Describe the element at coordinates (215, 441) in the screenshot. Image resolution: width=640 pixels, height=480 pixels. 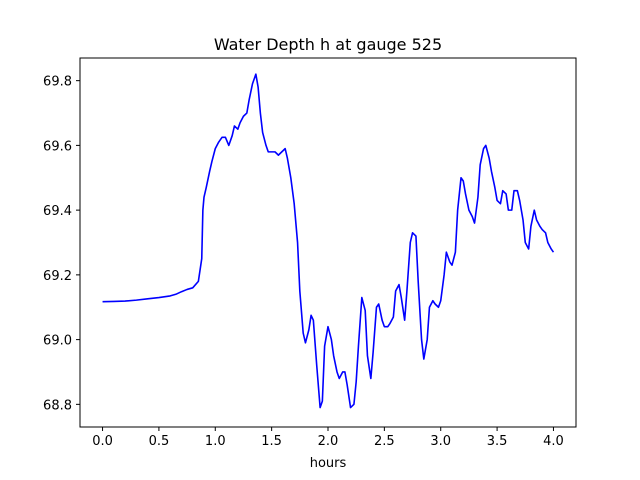
I see `x-tick-label: 1.0` at that location.